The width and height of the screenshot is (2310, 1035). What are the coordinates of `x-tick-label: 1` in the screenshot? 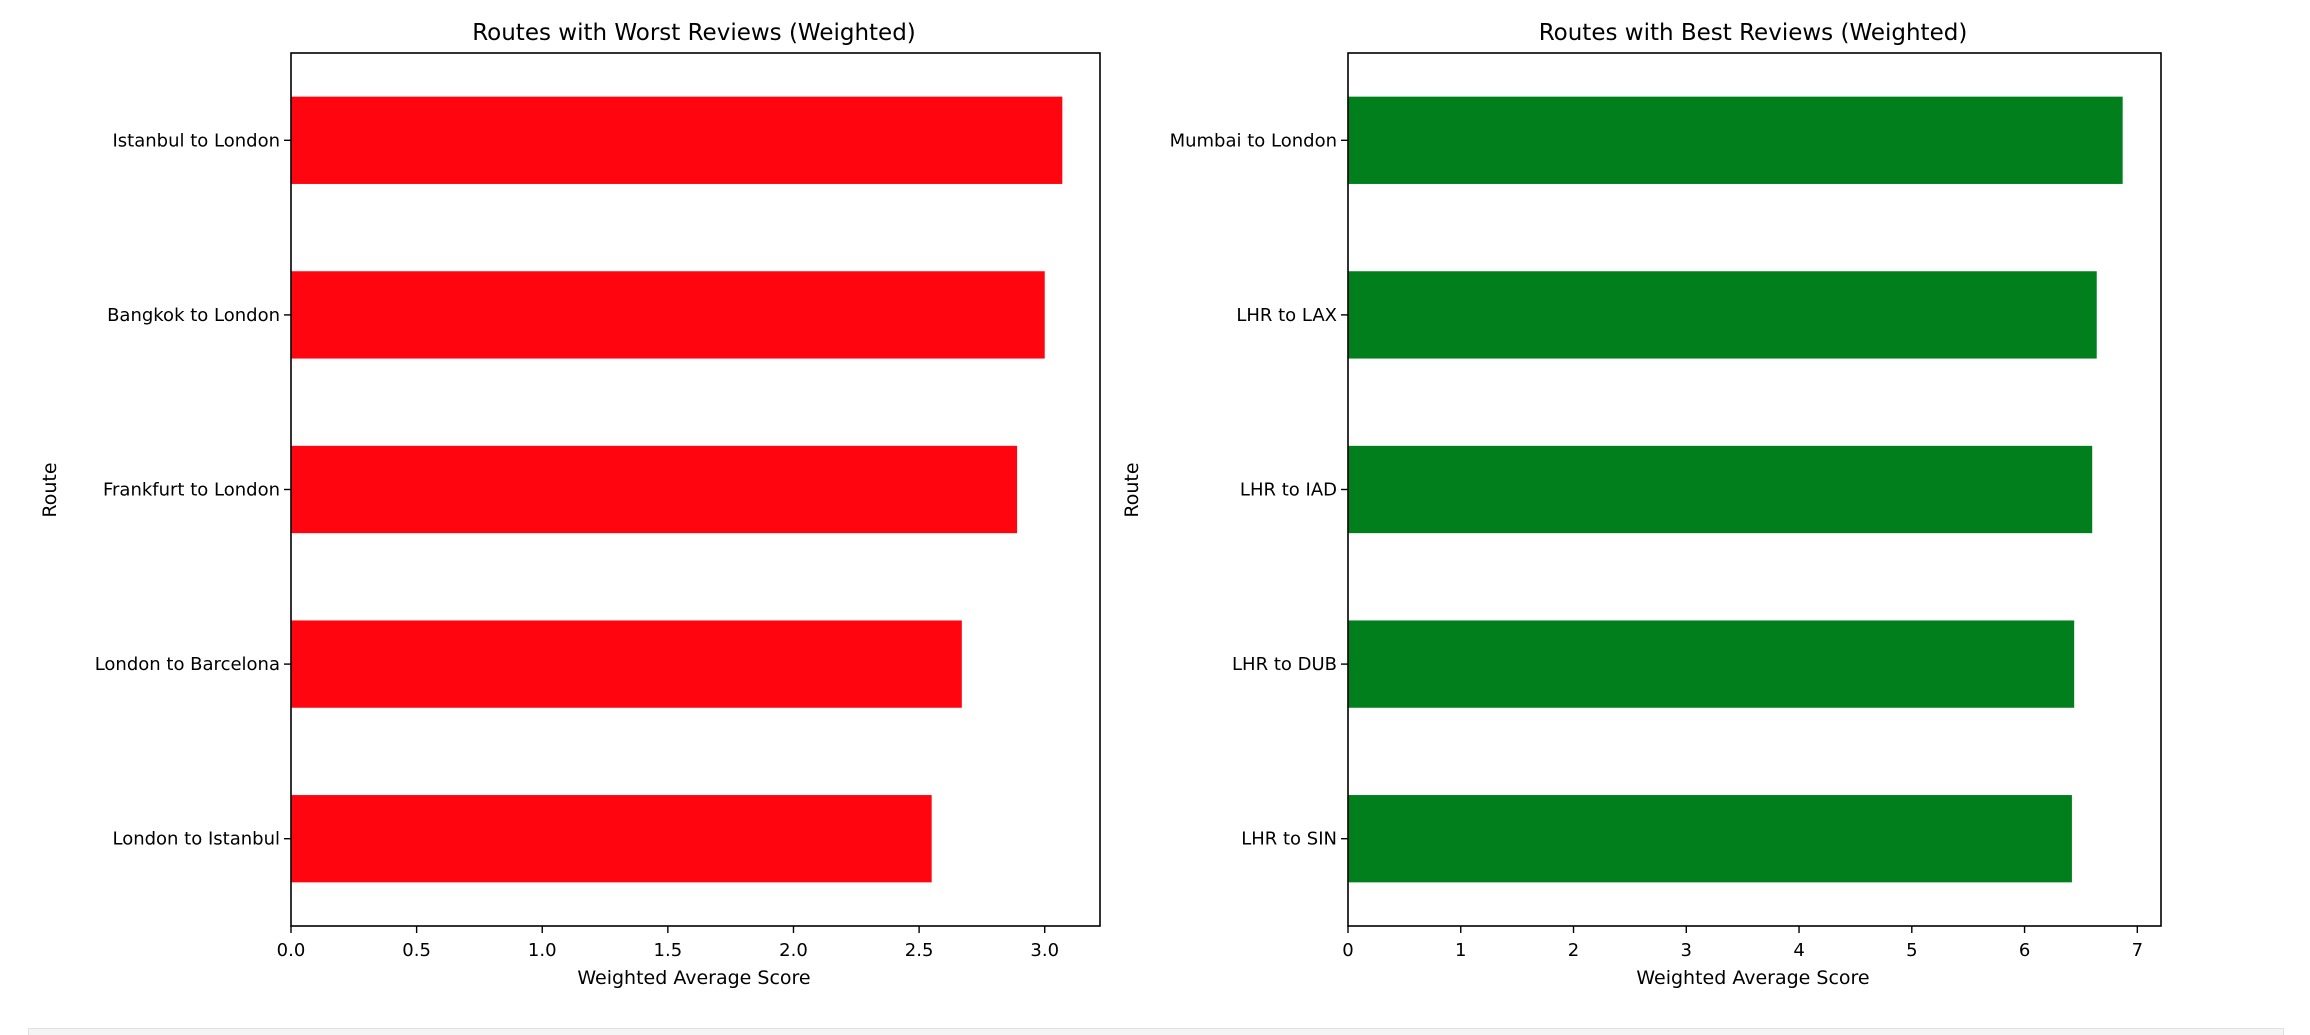 It's located at (1460, 950).